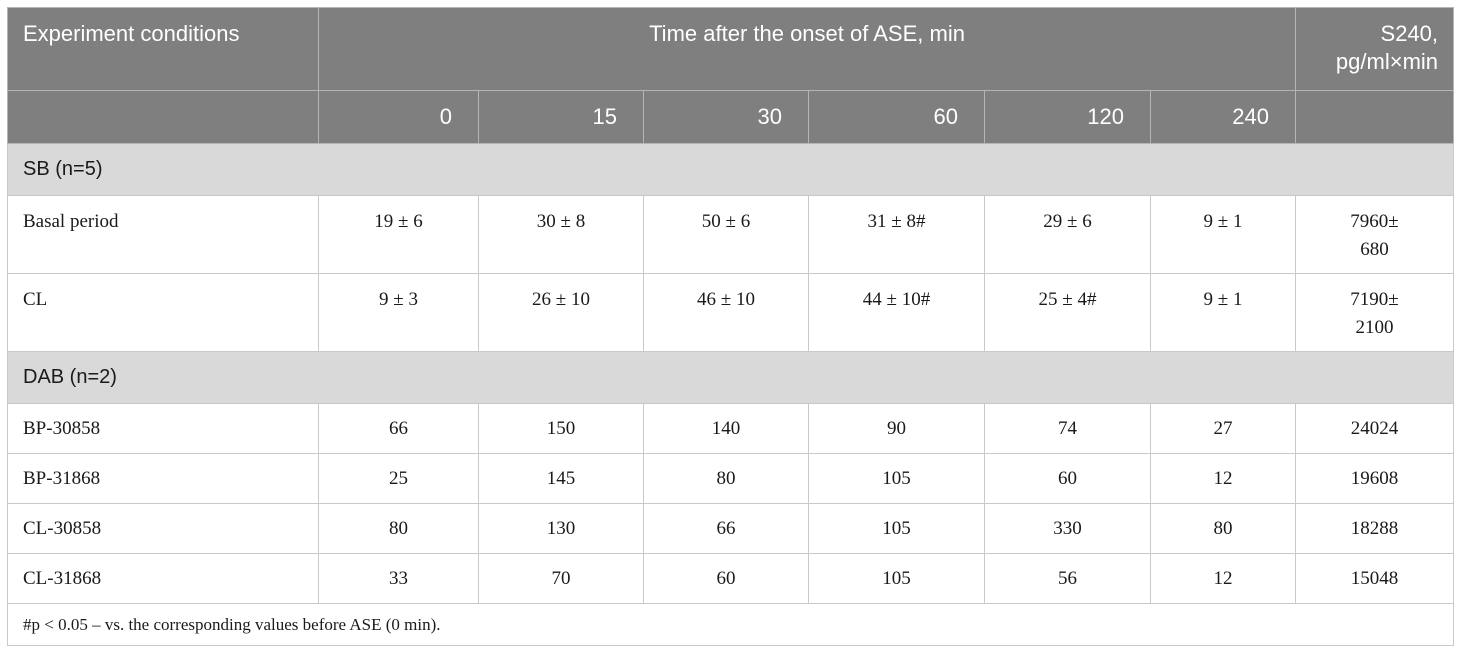 The image size is (1460, 653). What do you see at coordinates (1067, 234) in the screenshot?
I see `table-cell: 29 ± 6` at bounding box center [1067, 234].